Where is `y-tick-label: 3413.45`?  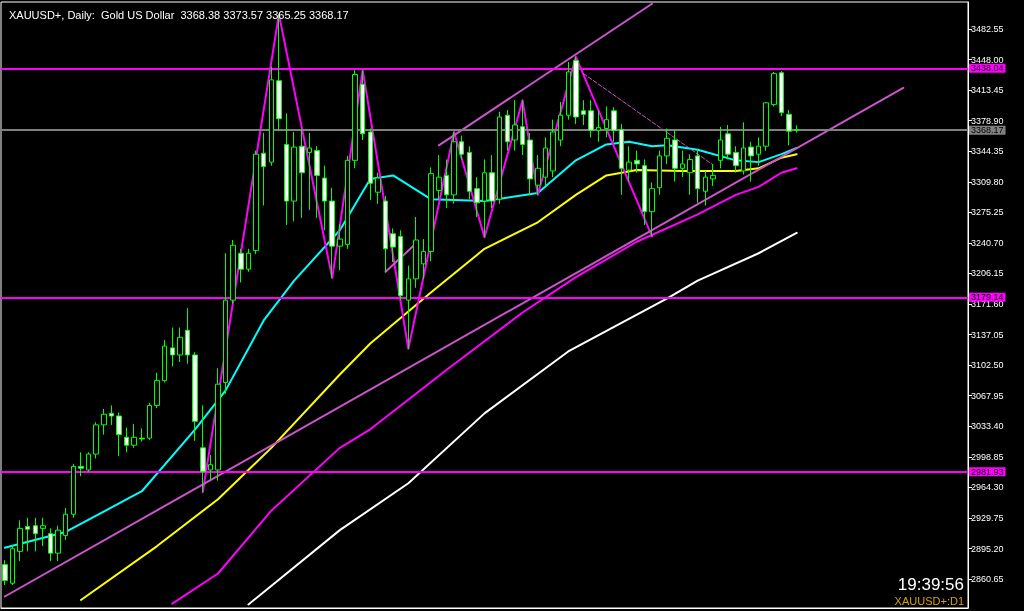
y-tick-label: 3413.45 is located at coordinates (987, 90).